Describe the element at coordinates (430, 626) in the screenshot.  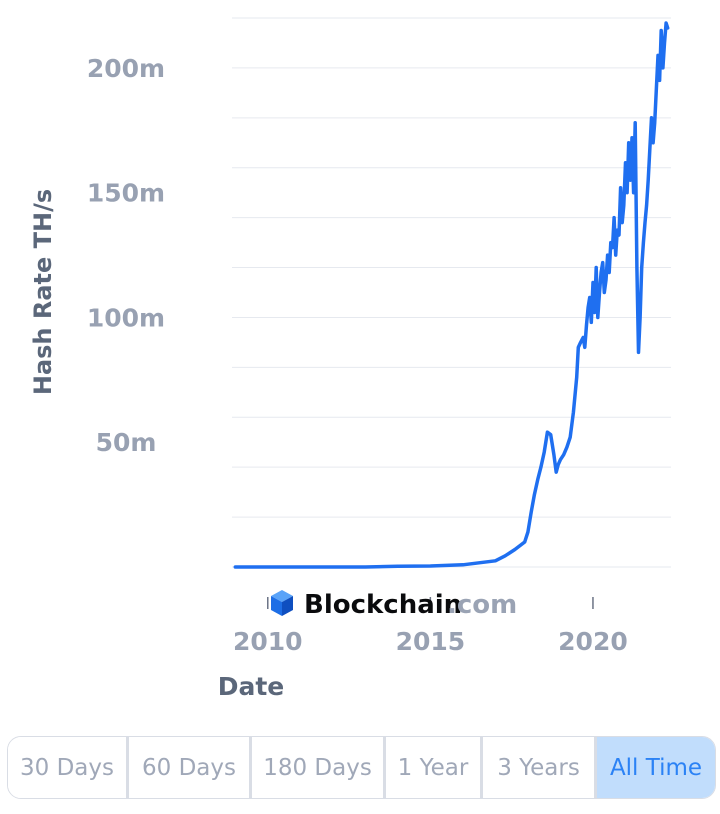
I see `x-axis-ticks: 2010 2015 2020` at that location.